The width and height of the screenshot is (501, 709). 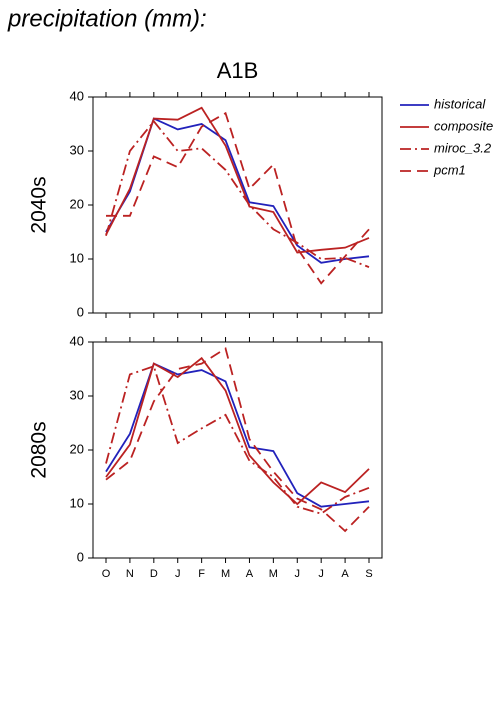 What do you see at coordinates (449, 169) in the screenshot?
I see `legend-label: pcm1` at bounding box center [449, 169].